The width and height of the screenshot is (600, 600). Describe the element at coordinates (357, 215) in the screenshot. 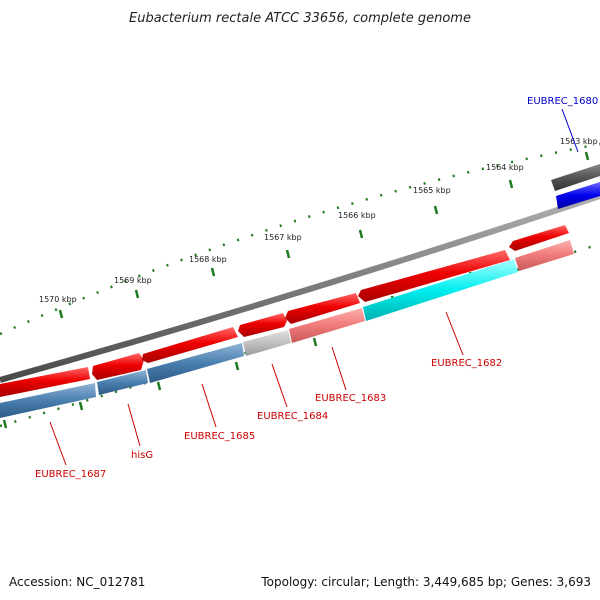

I see `tick-label: 1566 kbp` at that location.